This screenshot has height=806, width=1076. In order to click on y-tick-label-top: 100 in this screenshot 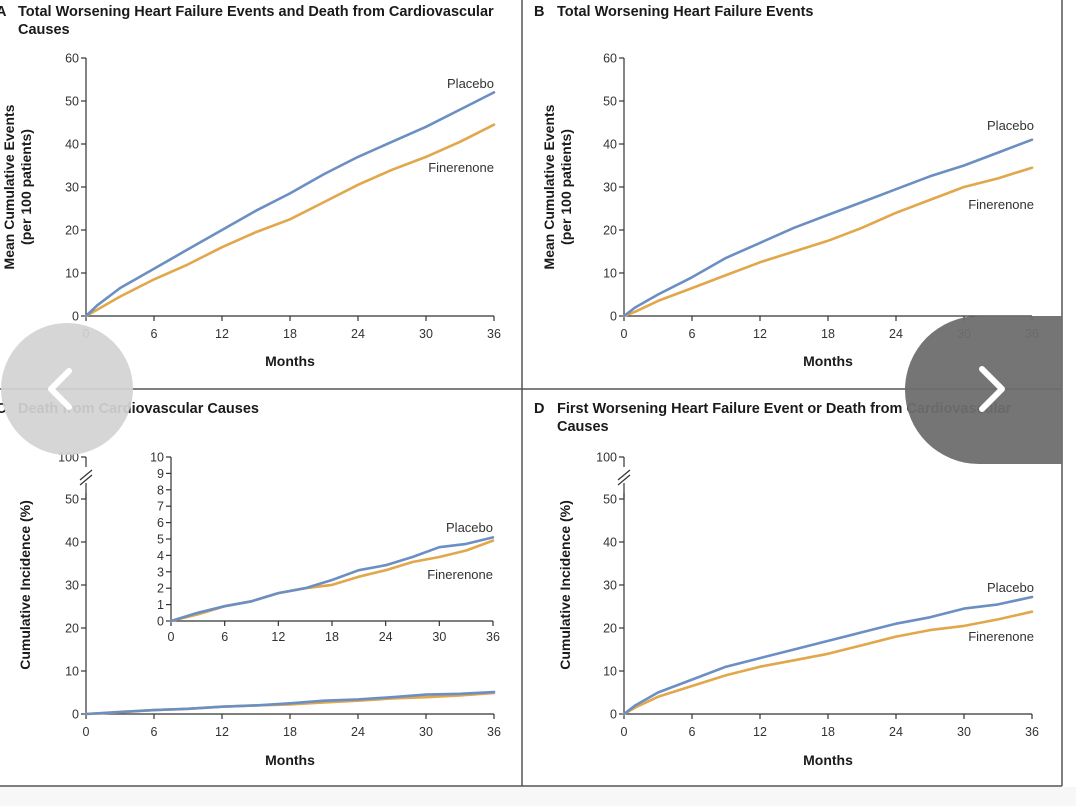, I will do `click(606, 458)`.